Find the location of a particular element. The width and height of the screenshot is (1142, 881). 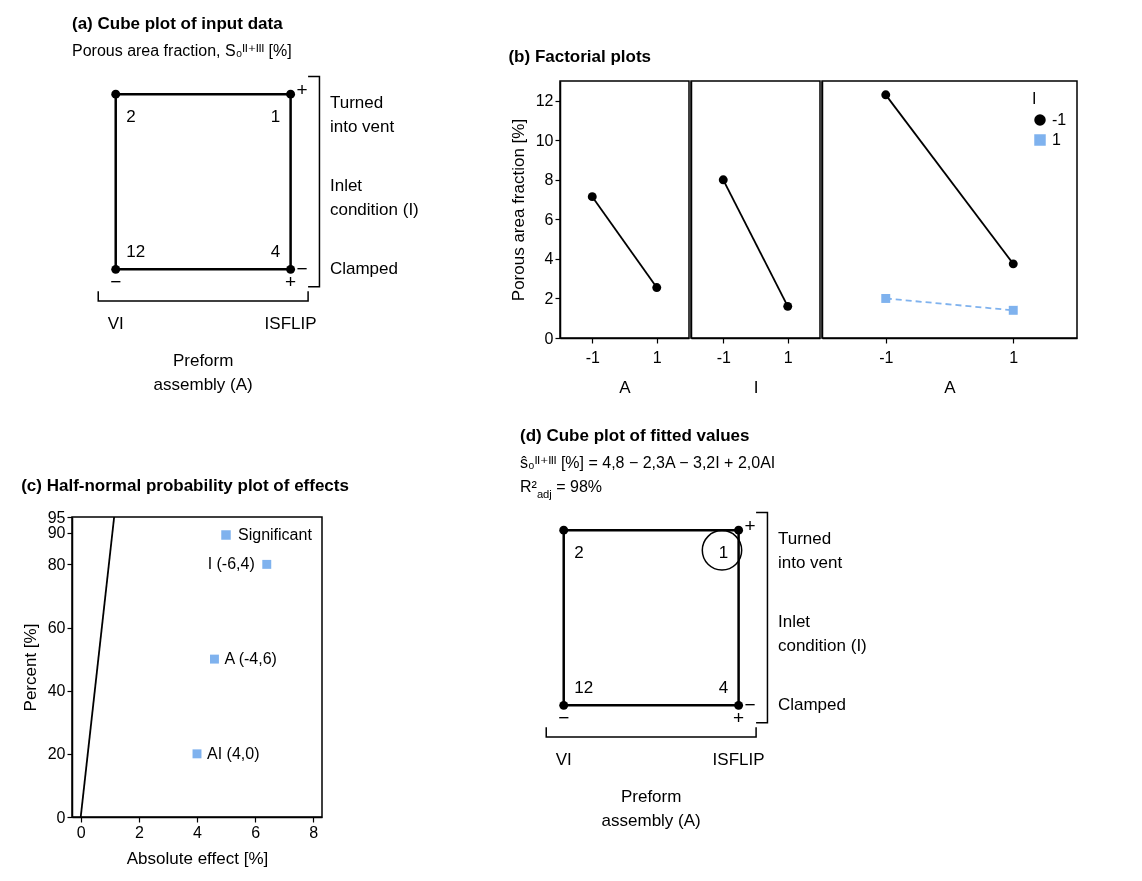

annotation: I (-6,4) is located at coordinates (231, 564).